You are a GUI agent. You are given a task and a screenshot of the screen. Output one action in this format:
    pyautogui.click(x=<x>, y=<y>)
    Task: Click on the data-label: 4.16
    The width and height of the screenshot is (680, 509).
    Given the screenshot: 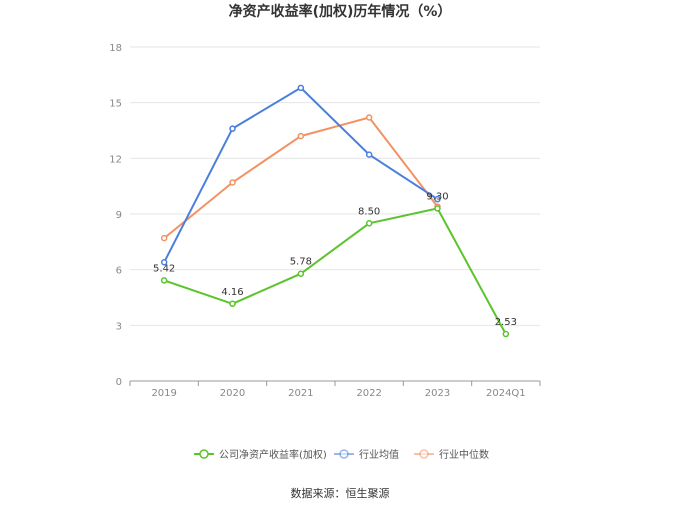 What is the action you would take?
    pyautogui.click(x=232, y=292)
    